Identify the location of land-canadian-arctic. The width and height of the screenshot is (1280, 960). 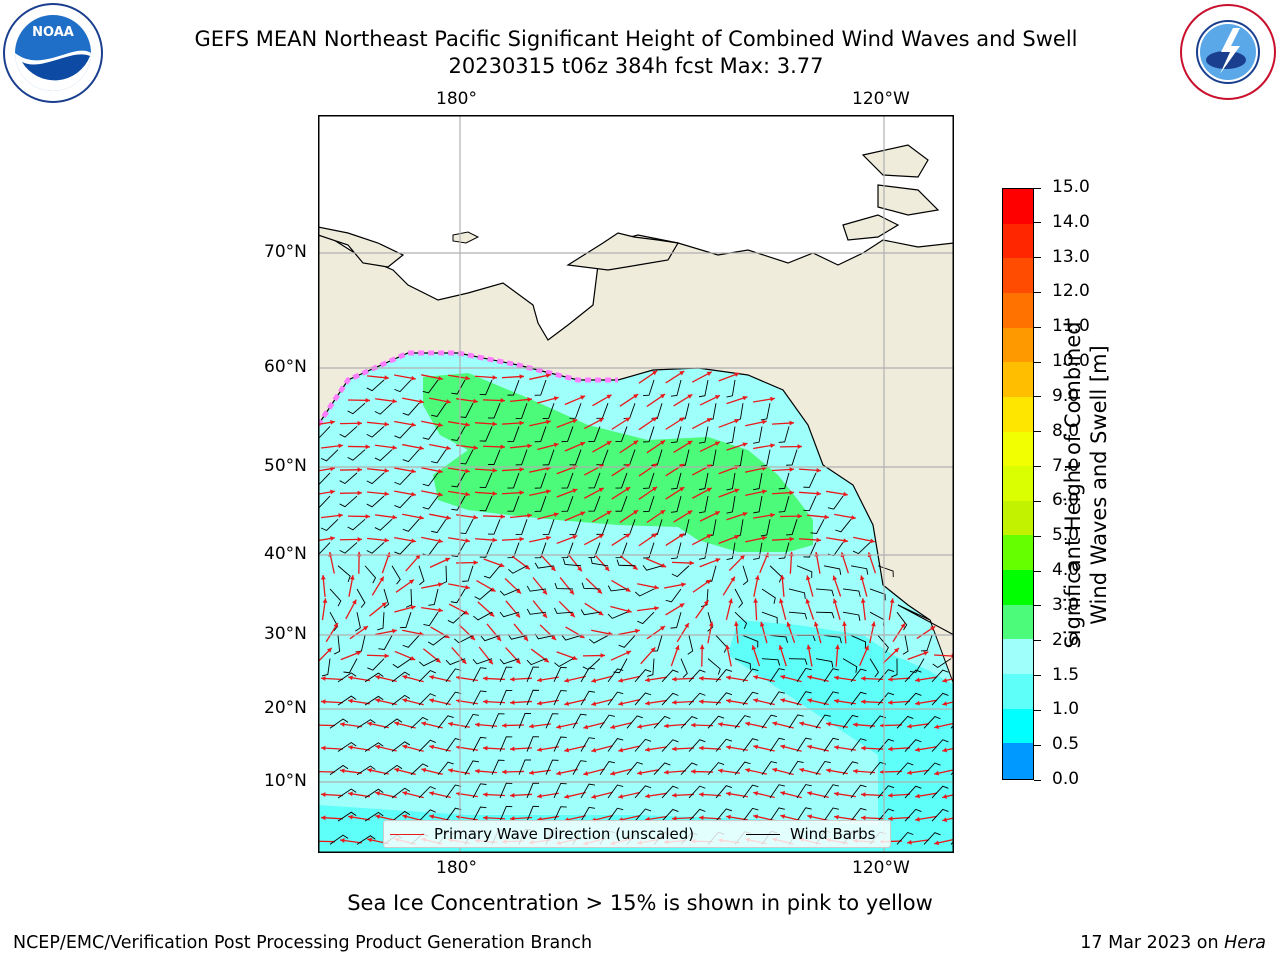
(891, 192).